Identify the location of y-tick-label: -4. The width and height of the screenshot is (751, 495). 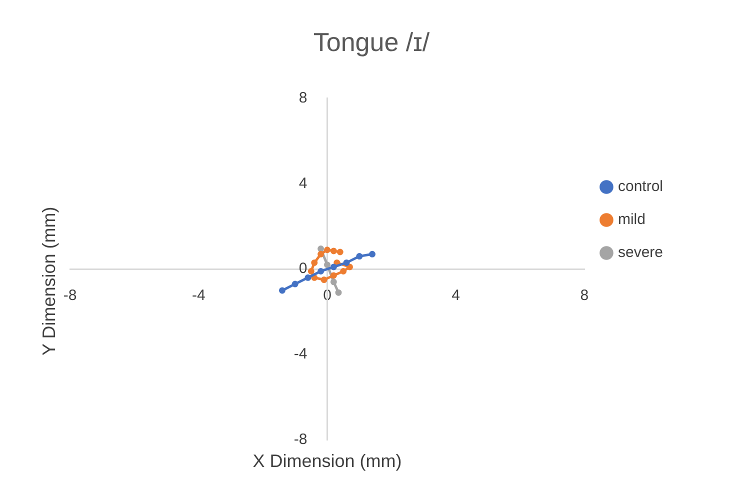
(301, 354).